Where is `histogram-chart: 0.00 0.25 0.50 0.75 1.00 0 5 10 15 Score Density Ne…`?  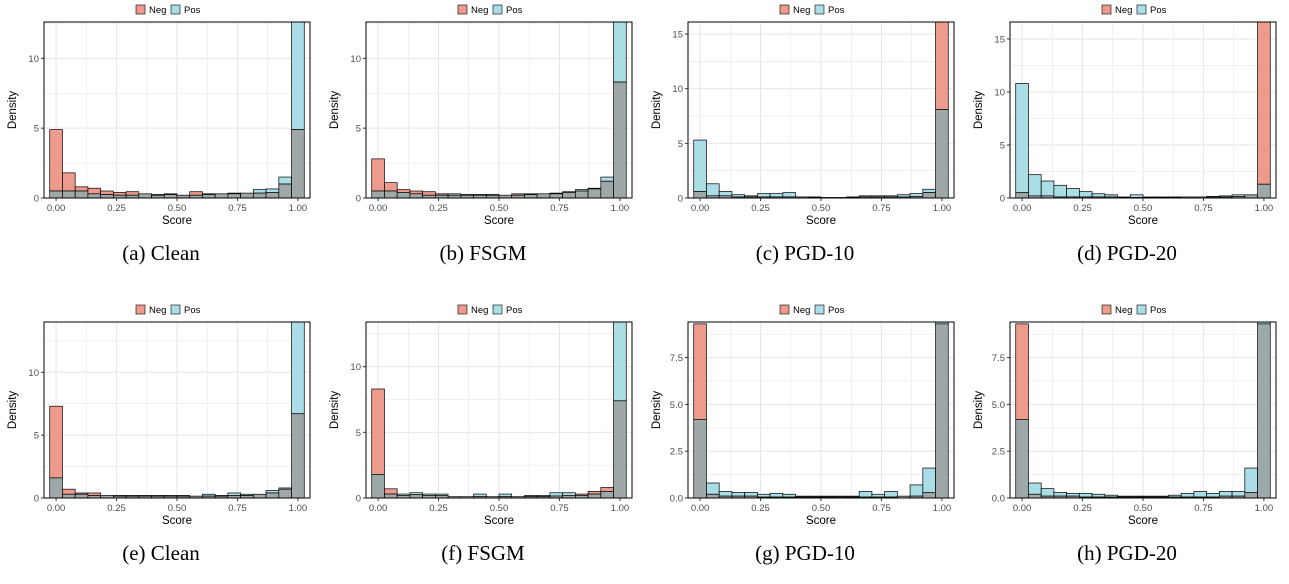
histogram-chart: 0.00 0.25 0.50 0.75 1.00 0 5 10 15 Score Density Ne… is located at coordinates (803, 115).